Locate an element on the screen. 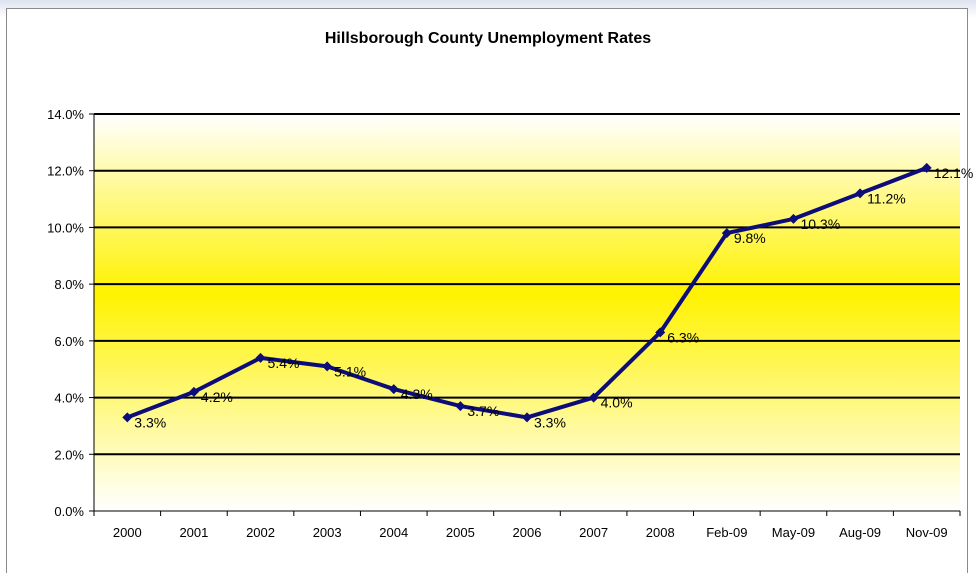  x-tick-label: 2003 is located at coordinates (327, 532).